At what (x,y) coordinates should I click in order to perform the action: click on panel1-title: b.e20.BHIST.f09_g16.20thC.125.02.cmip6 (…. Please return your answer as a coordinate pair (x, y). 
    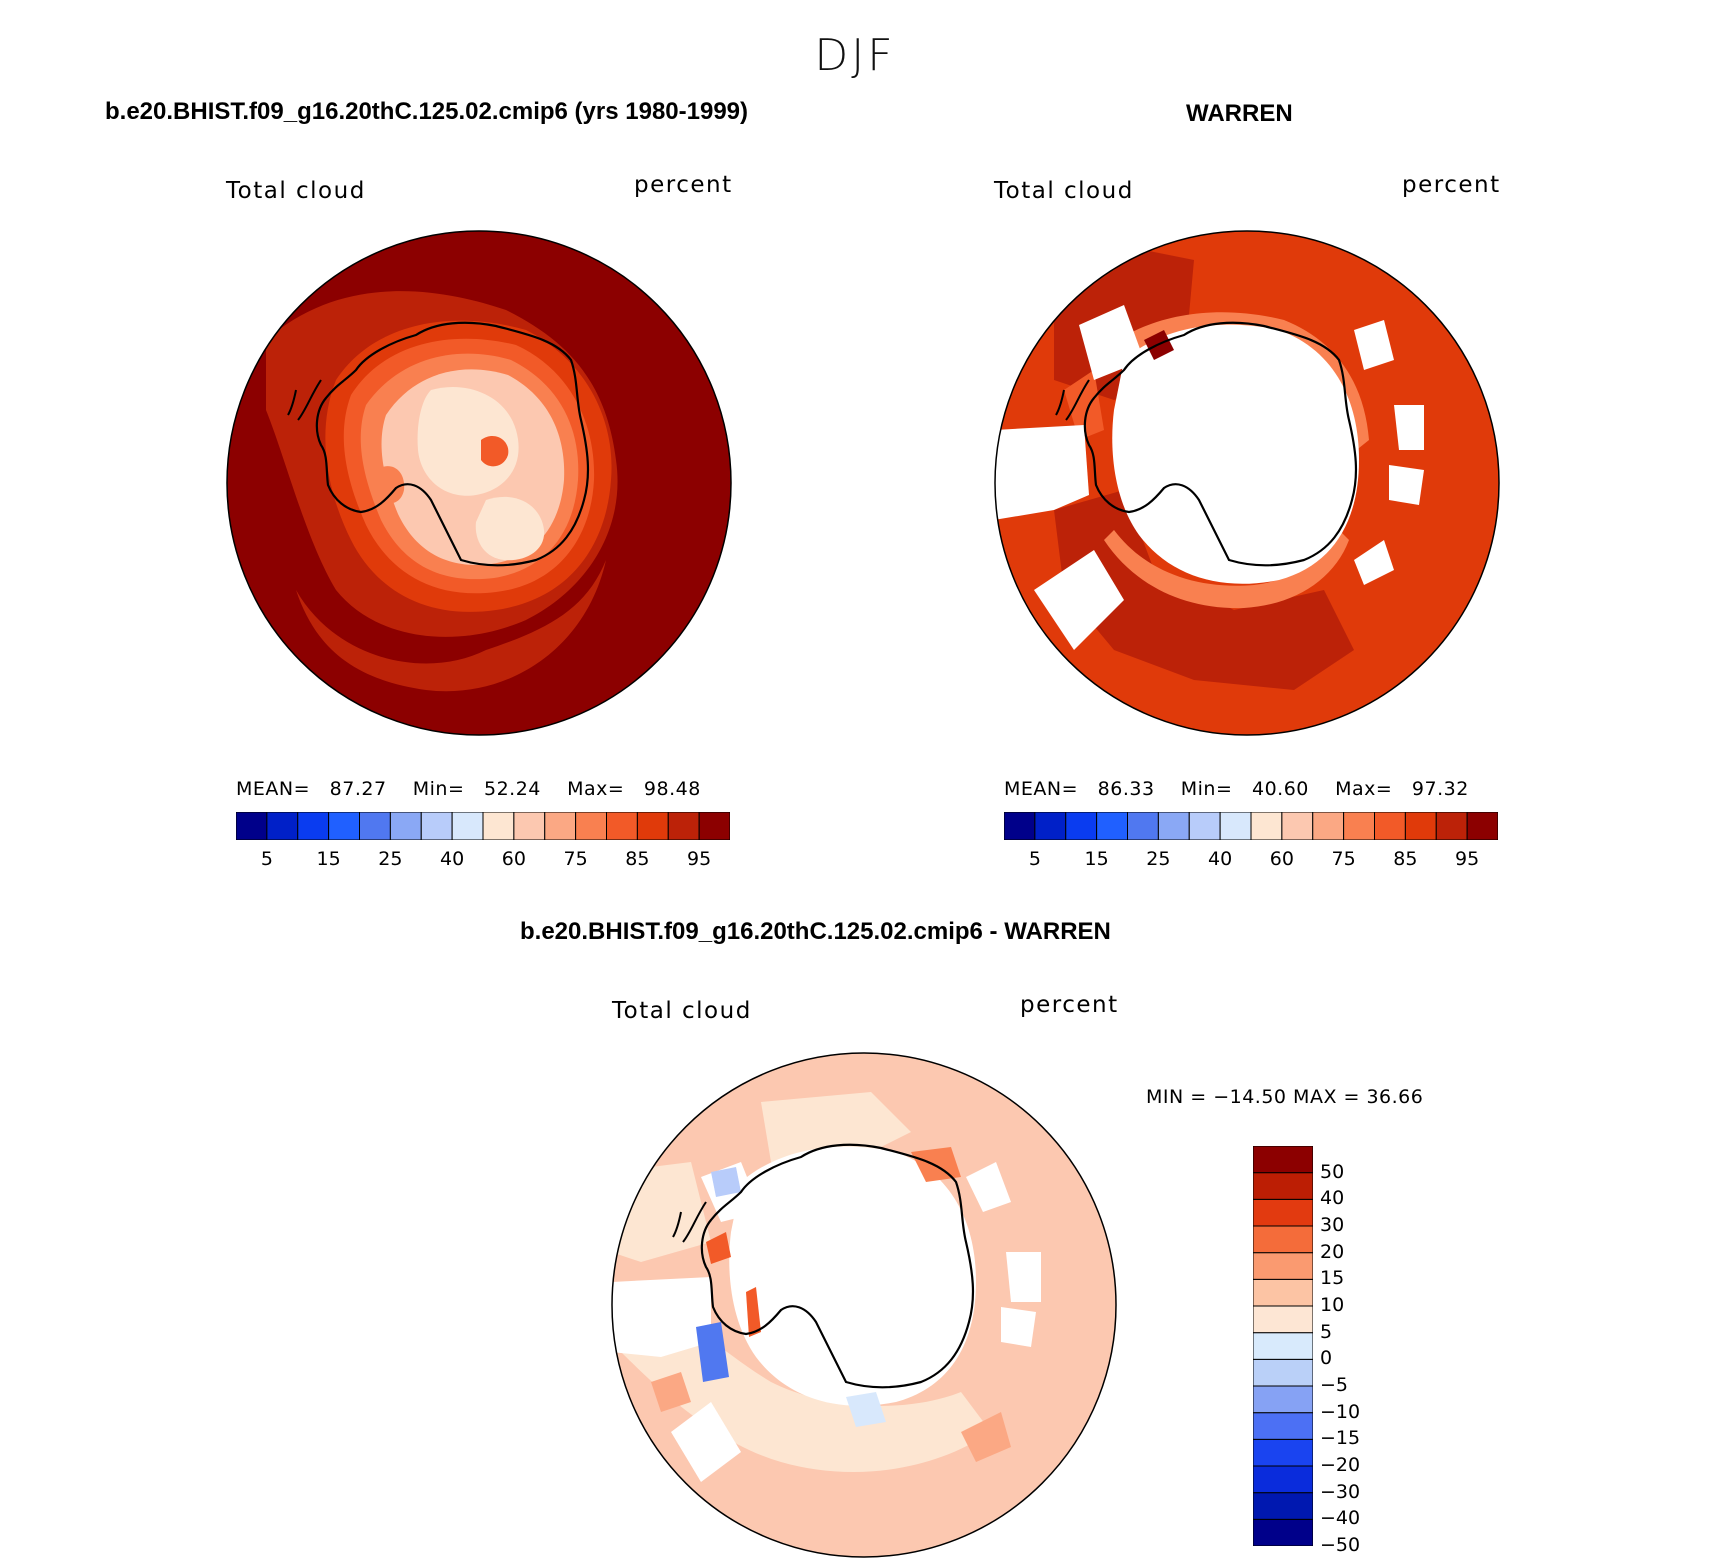
    Looking at the image, I should click on (427, 111).